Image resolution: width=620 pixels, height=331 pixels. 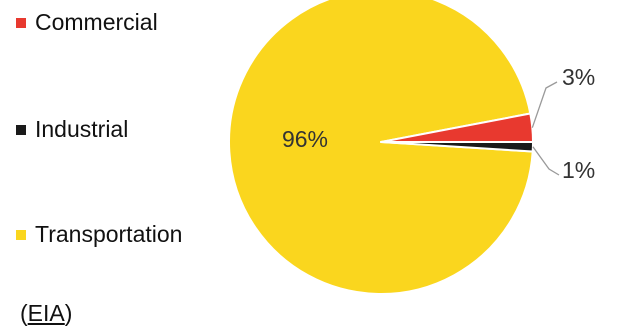 What do you see at coordinates (21, 22) in the screenshot?
I see `legend-swatch-commercial` at bounding box center [21, 22].